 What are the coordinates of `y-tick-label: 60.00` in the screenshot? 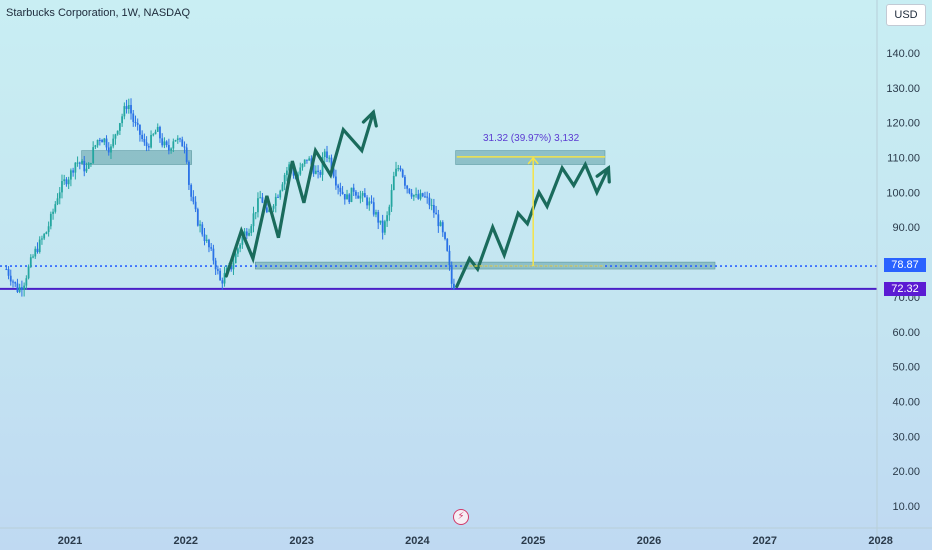 It's located at (906, 333).